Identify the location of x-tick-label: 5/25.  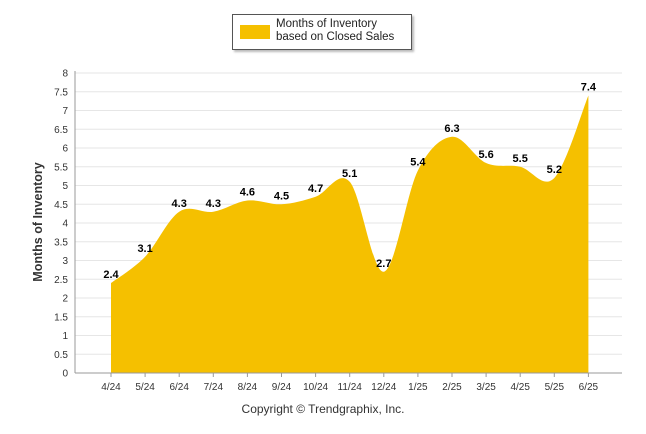
(555, 387).